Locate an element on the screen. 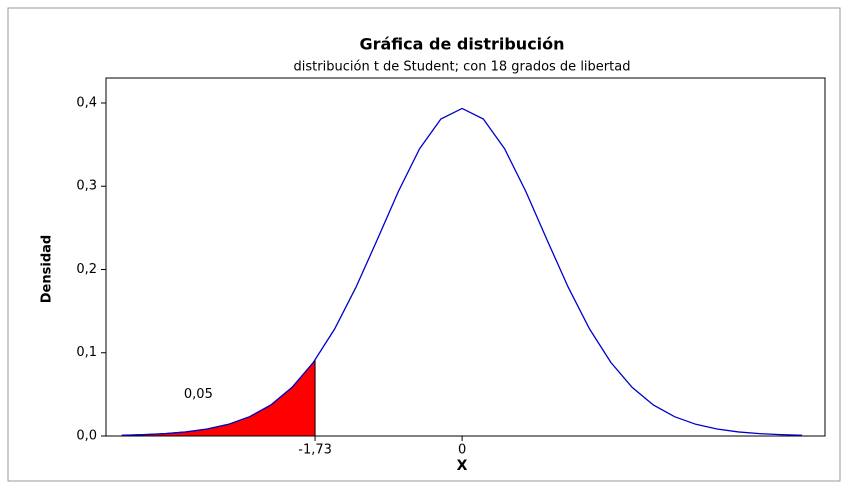 Image resolution: width=851 pixels, height=489 pixels. x-tick-label: 0 is located at coordinates (462, 450).